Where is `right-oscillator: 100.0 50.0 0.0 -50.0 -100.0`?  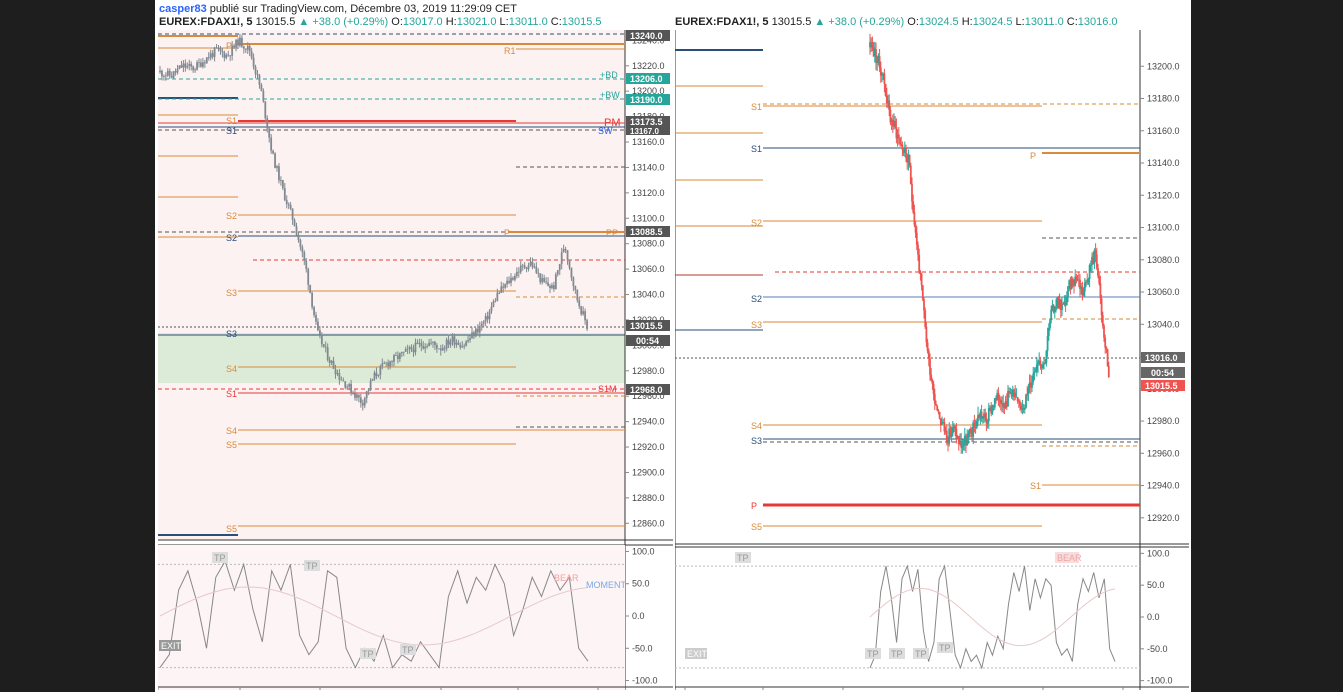 right-oscillator: 100.0 50.0 0.0 -50.0 -100.0 is located at coordinates (924, 617).